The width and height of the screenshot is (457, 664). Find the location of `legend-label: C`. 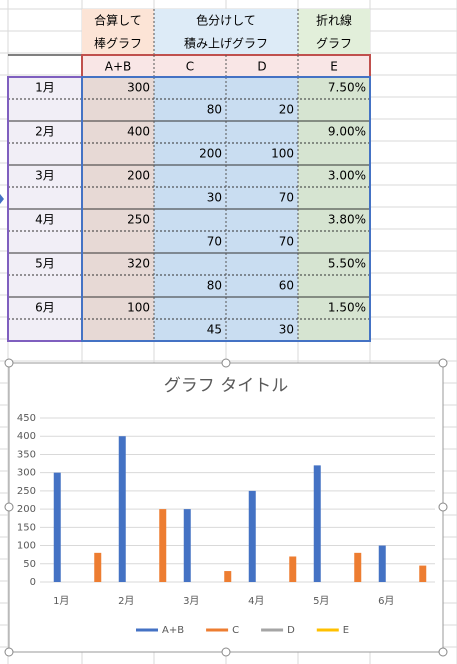

legend-label: C is located at coordinates (235, 630).